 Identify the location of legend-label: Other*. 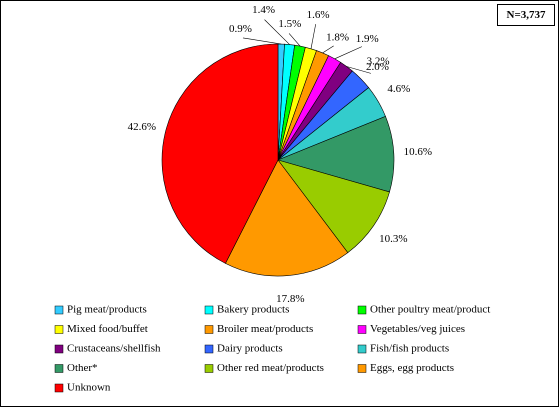
(82, 368).